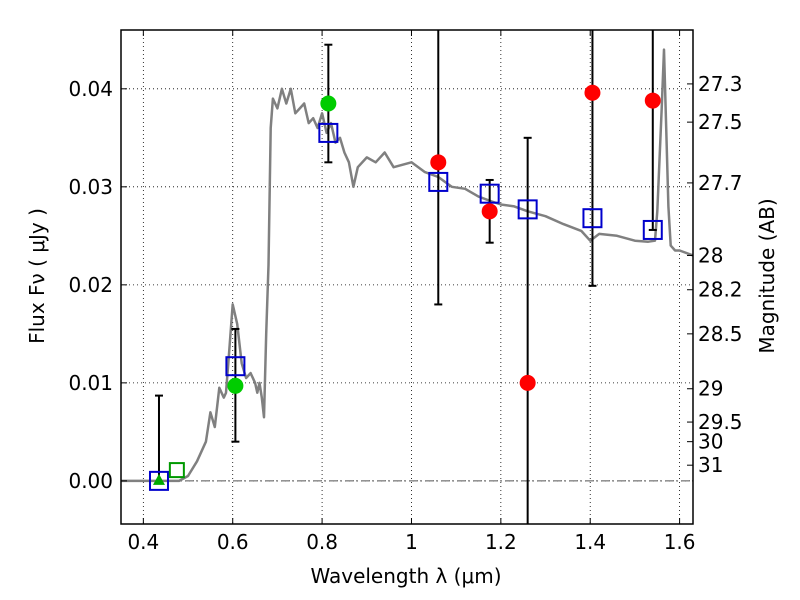 The height and width of the screenshot is (600, 800). What do you see at coordinates (720, 122) in the screenshot?
I see `right-tick-label: 27.5` at bounding box center [720, 122].